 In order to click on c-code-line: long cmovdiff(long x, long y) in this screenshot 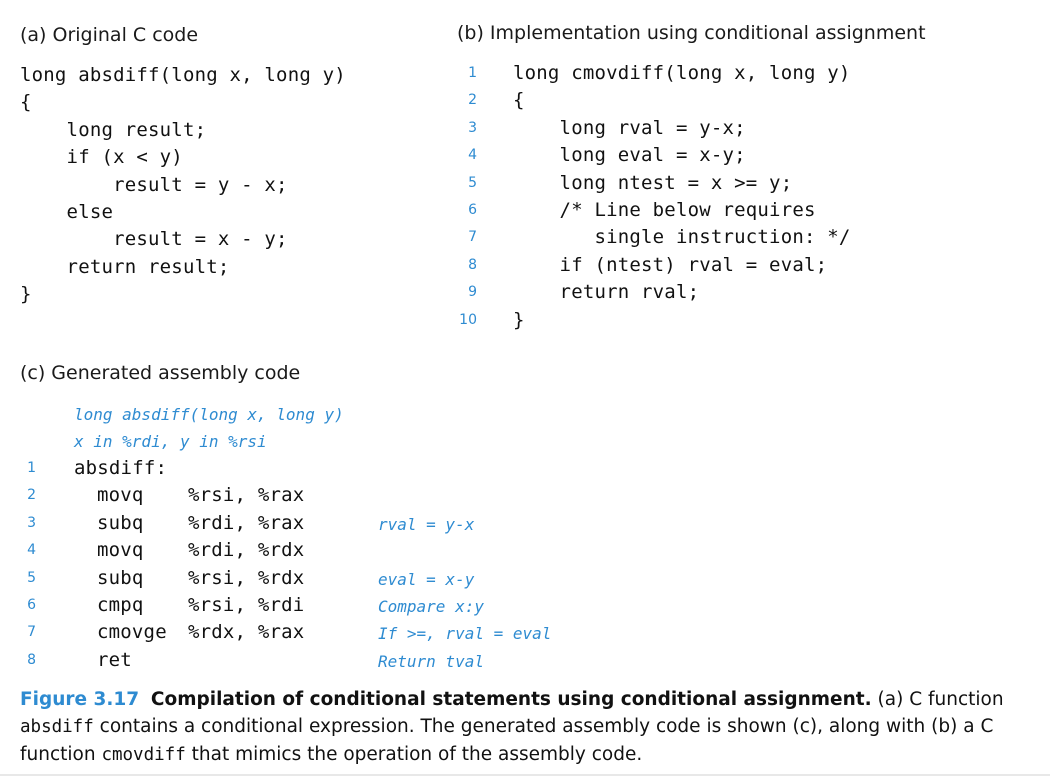, I will do `click(682, 73)`.